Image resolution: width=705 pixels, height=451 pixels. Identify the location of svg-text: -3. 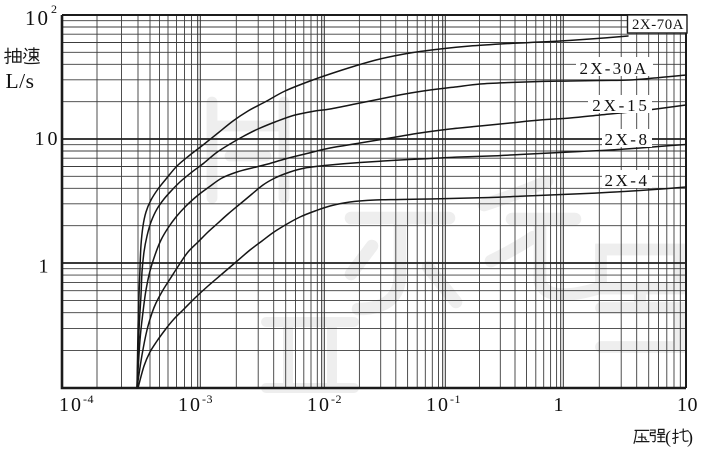
(207, 399).